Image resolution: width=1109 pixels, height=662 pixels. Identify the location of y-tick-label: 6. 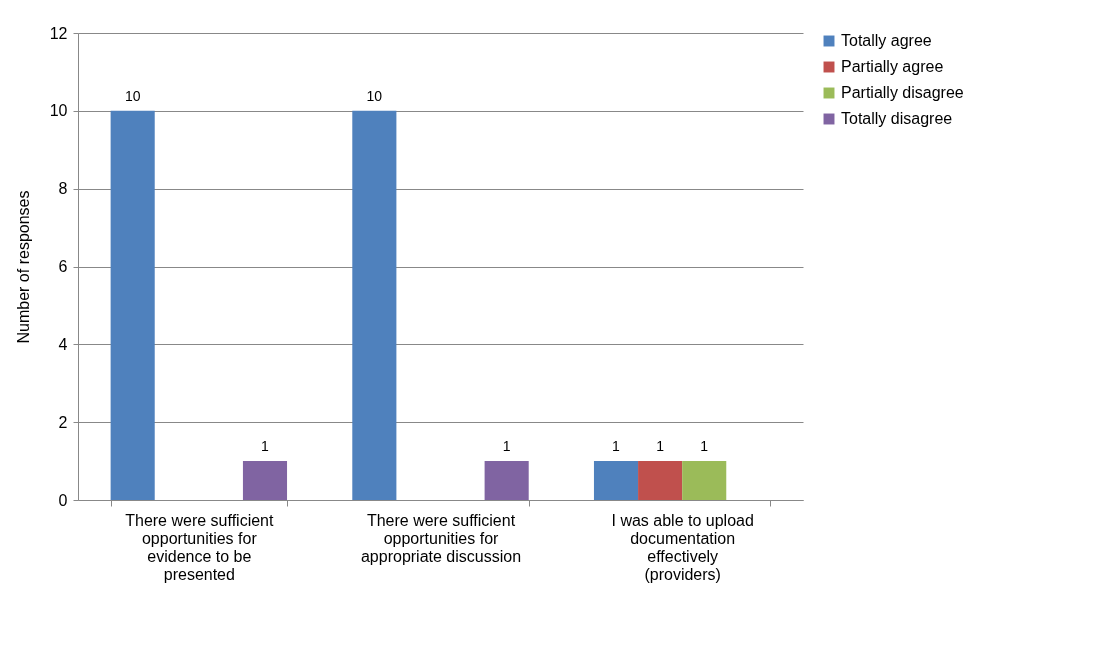
(63, 266).